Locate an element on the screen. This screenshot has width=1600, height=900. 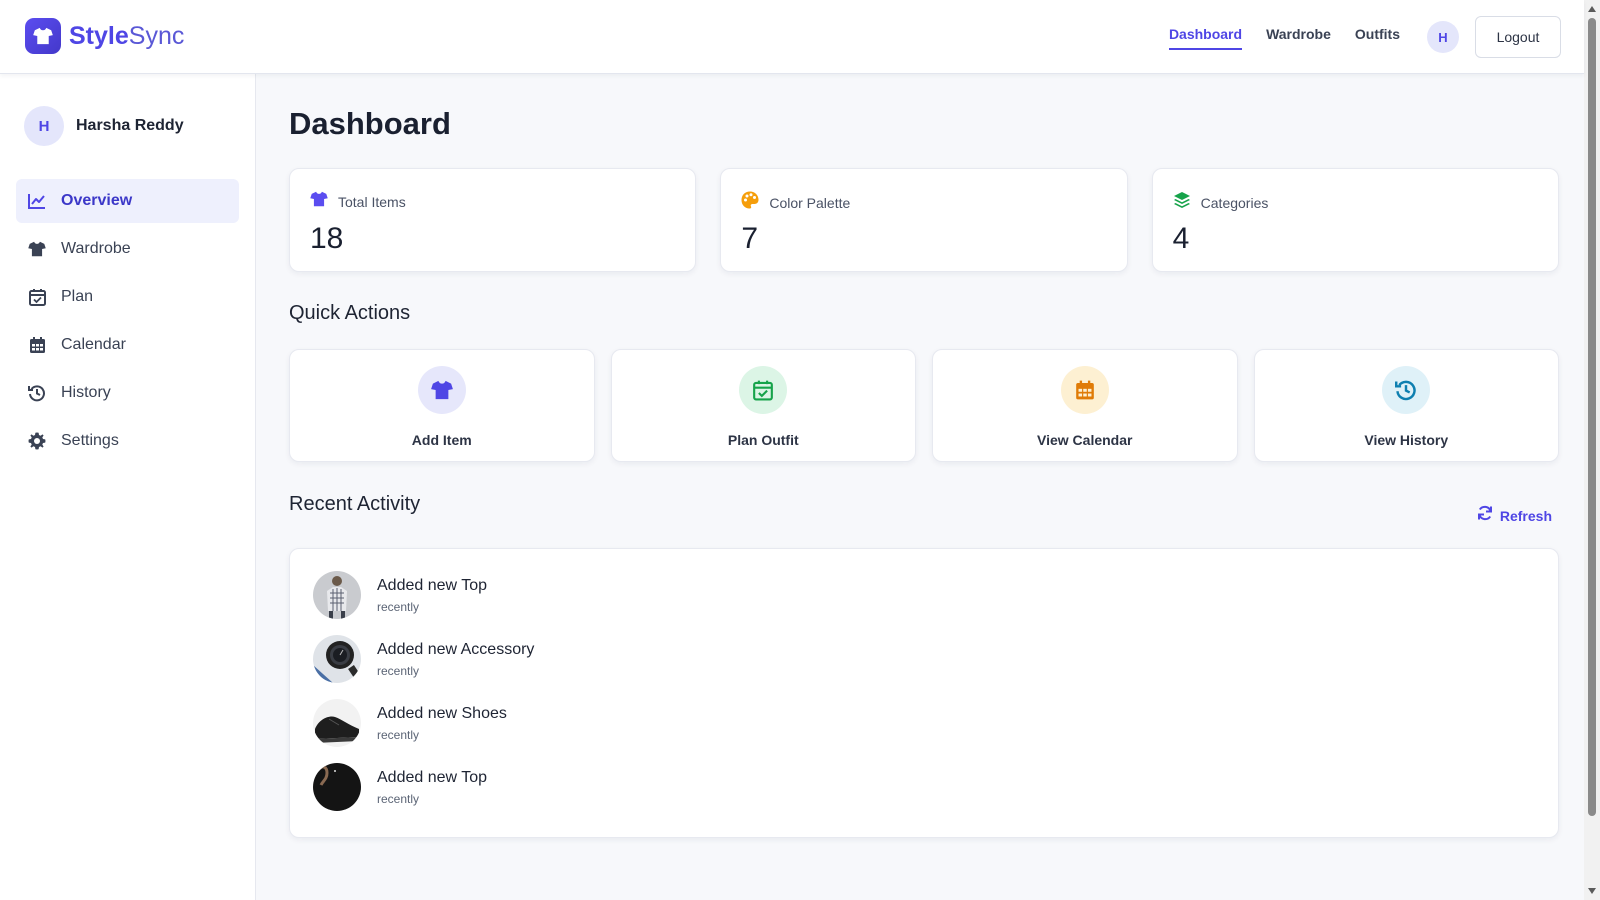
layers-icon is located at coordinates (1182, 202).